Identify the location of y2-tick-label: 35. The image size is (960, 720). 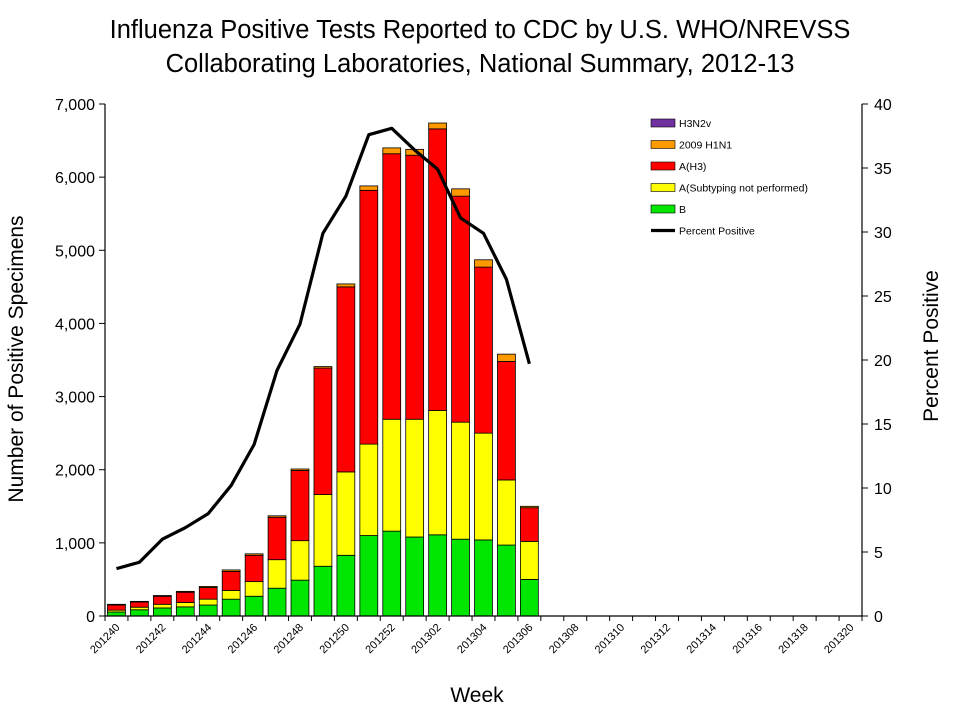
(883, 169).